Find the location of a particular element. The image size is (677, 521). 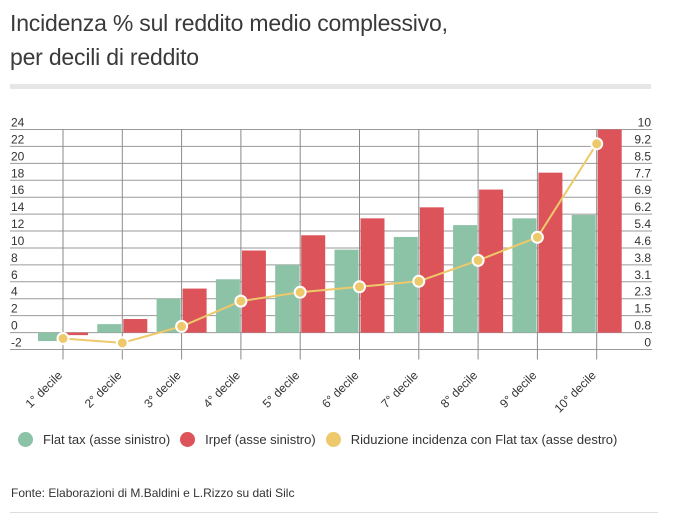

left-tick-label: 18 is located at coordinates (18, 173).